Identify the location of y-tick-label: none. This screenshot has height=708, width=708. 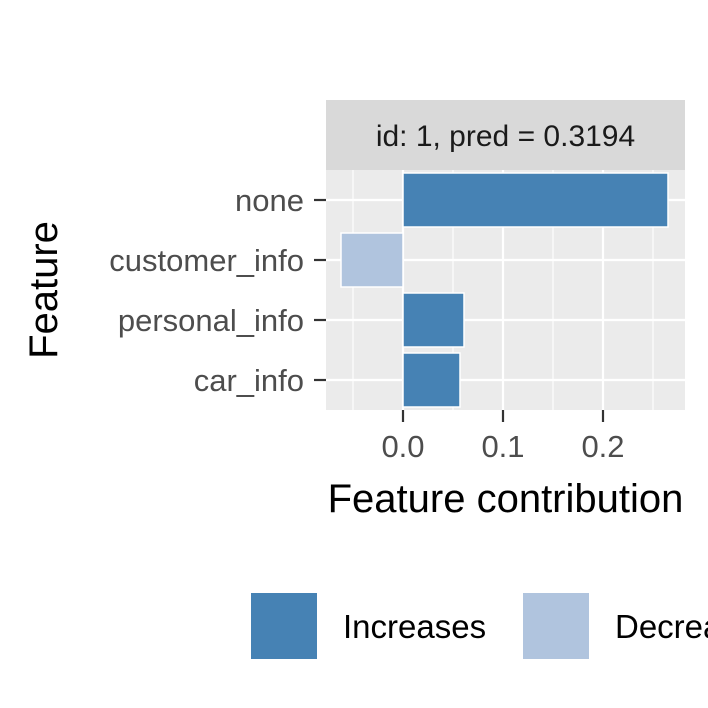
(269, 200).